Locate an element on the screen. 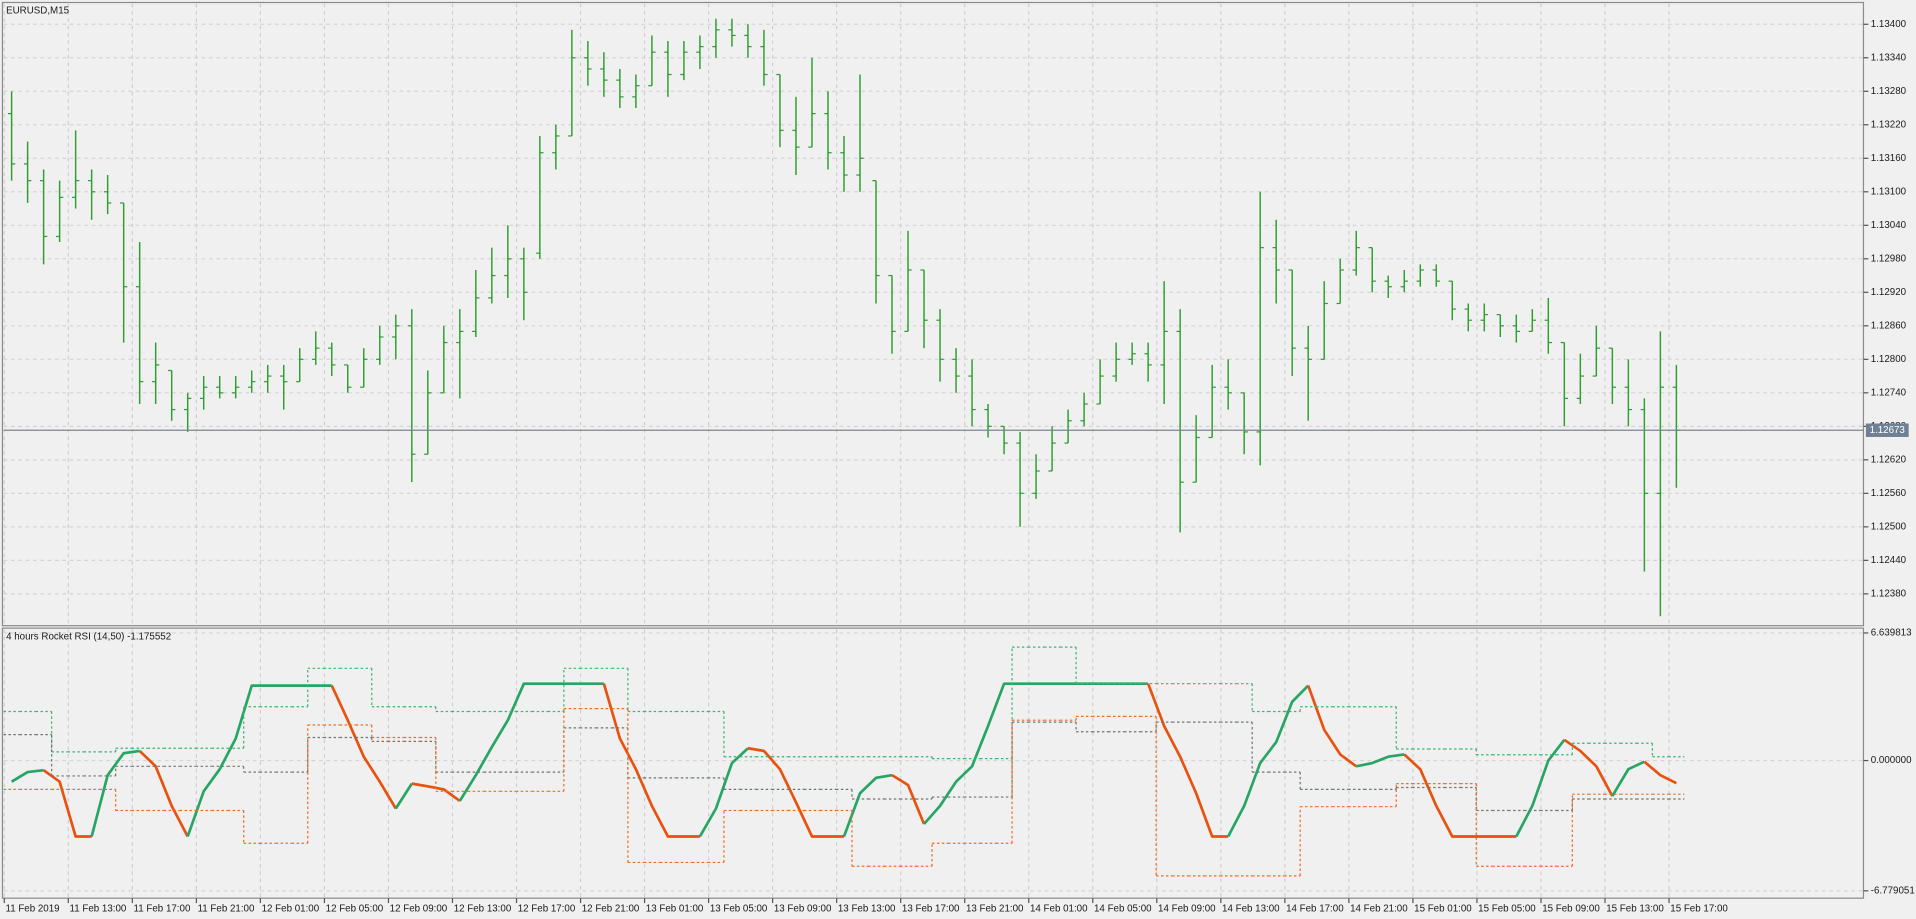 The image size is (1916, 919). y-tick-label: -6.779051 is located at coordinates (1893, 890).